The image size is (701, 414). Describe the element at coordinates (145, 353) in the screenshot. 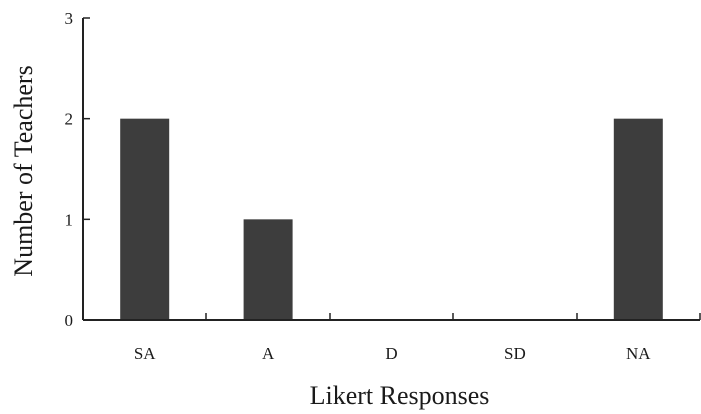

I see `x-tick-label-sa: SA` at that location.